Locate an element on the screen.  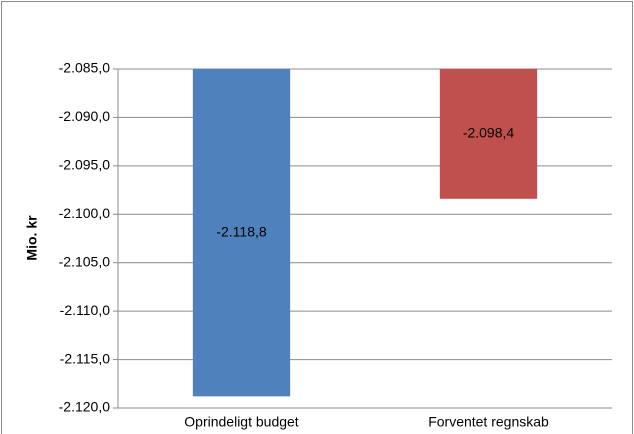
y-tick-label: -2.100,0 is located at coordinates (85, 213).